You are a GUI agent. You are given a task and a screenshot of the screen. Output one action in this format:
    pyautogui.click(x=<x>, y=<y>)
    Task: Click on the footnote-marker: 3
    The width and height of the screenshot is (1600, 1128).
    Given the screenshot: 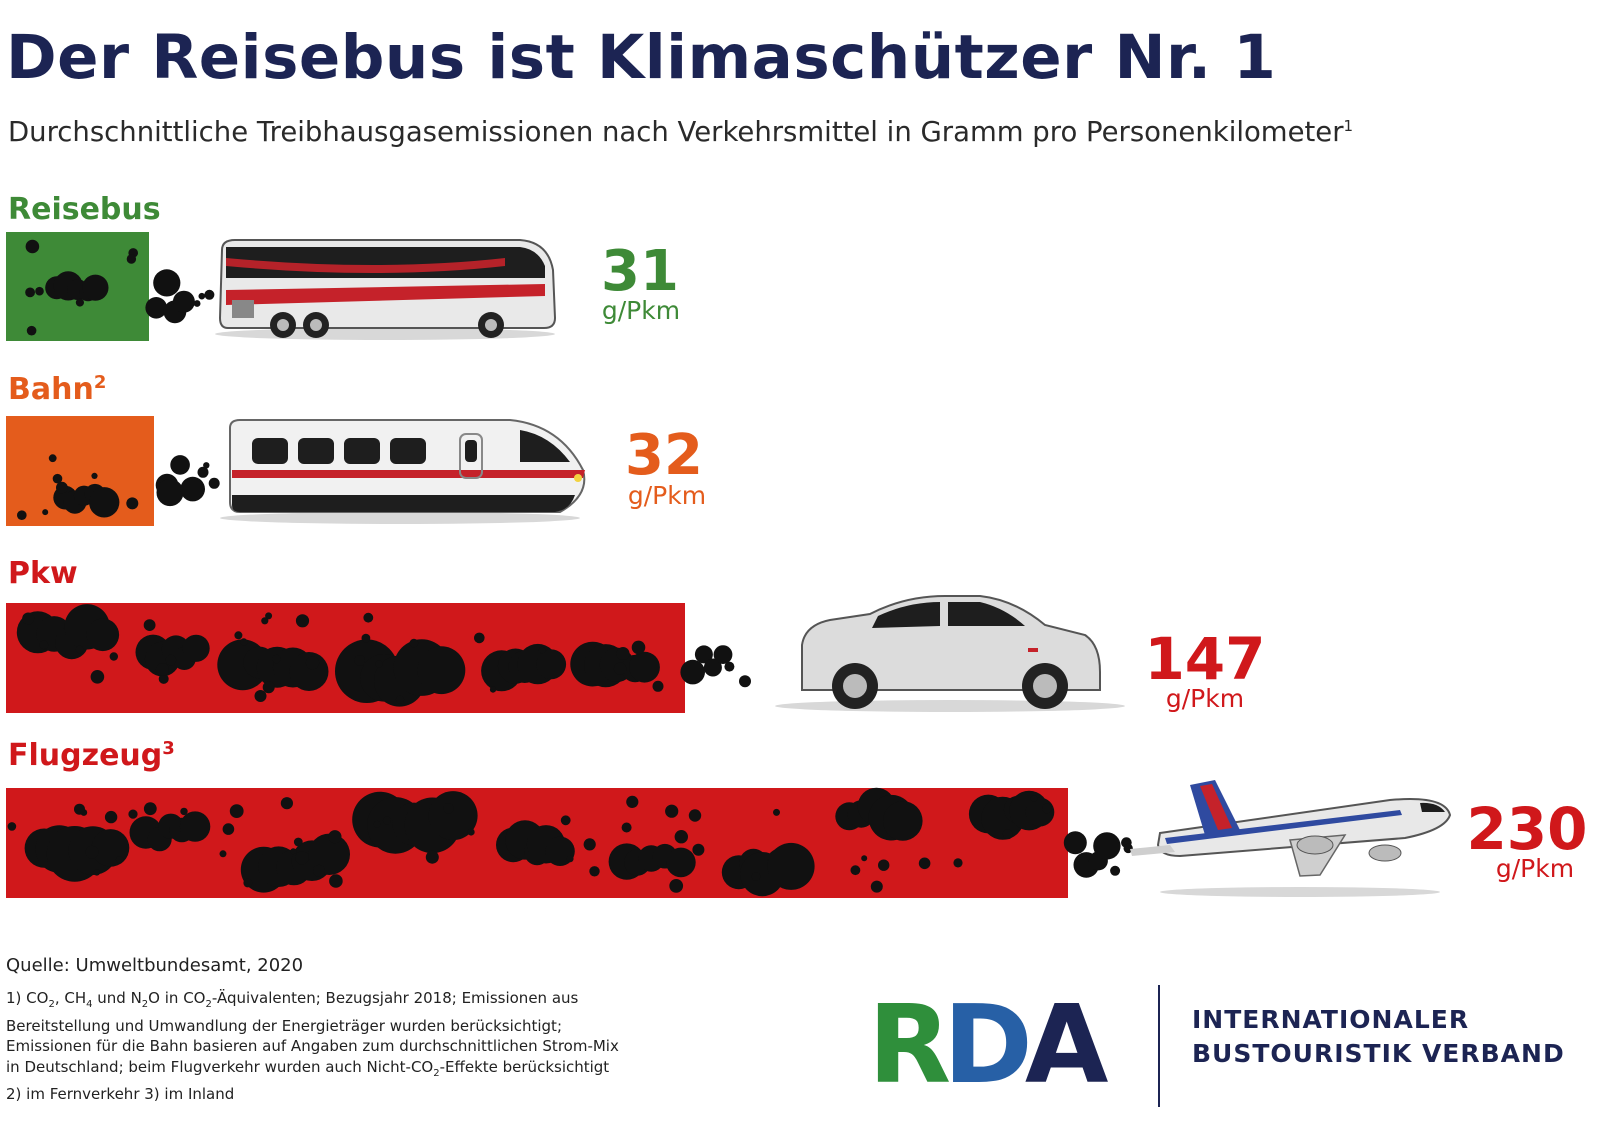 What is the action you would take?
    pyautogui.click(x=168, y=748)
    